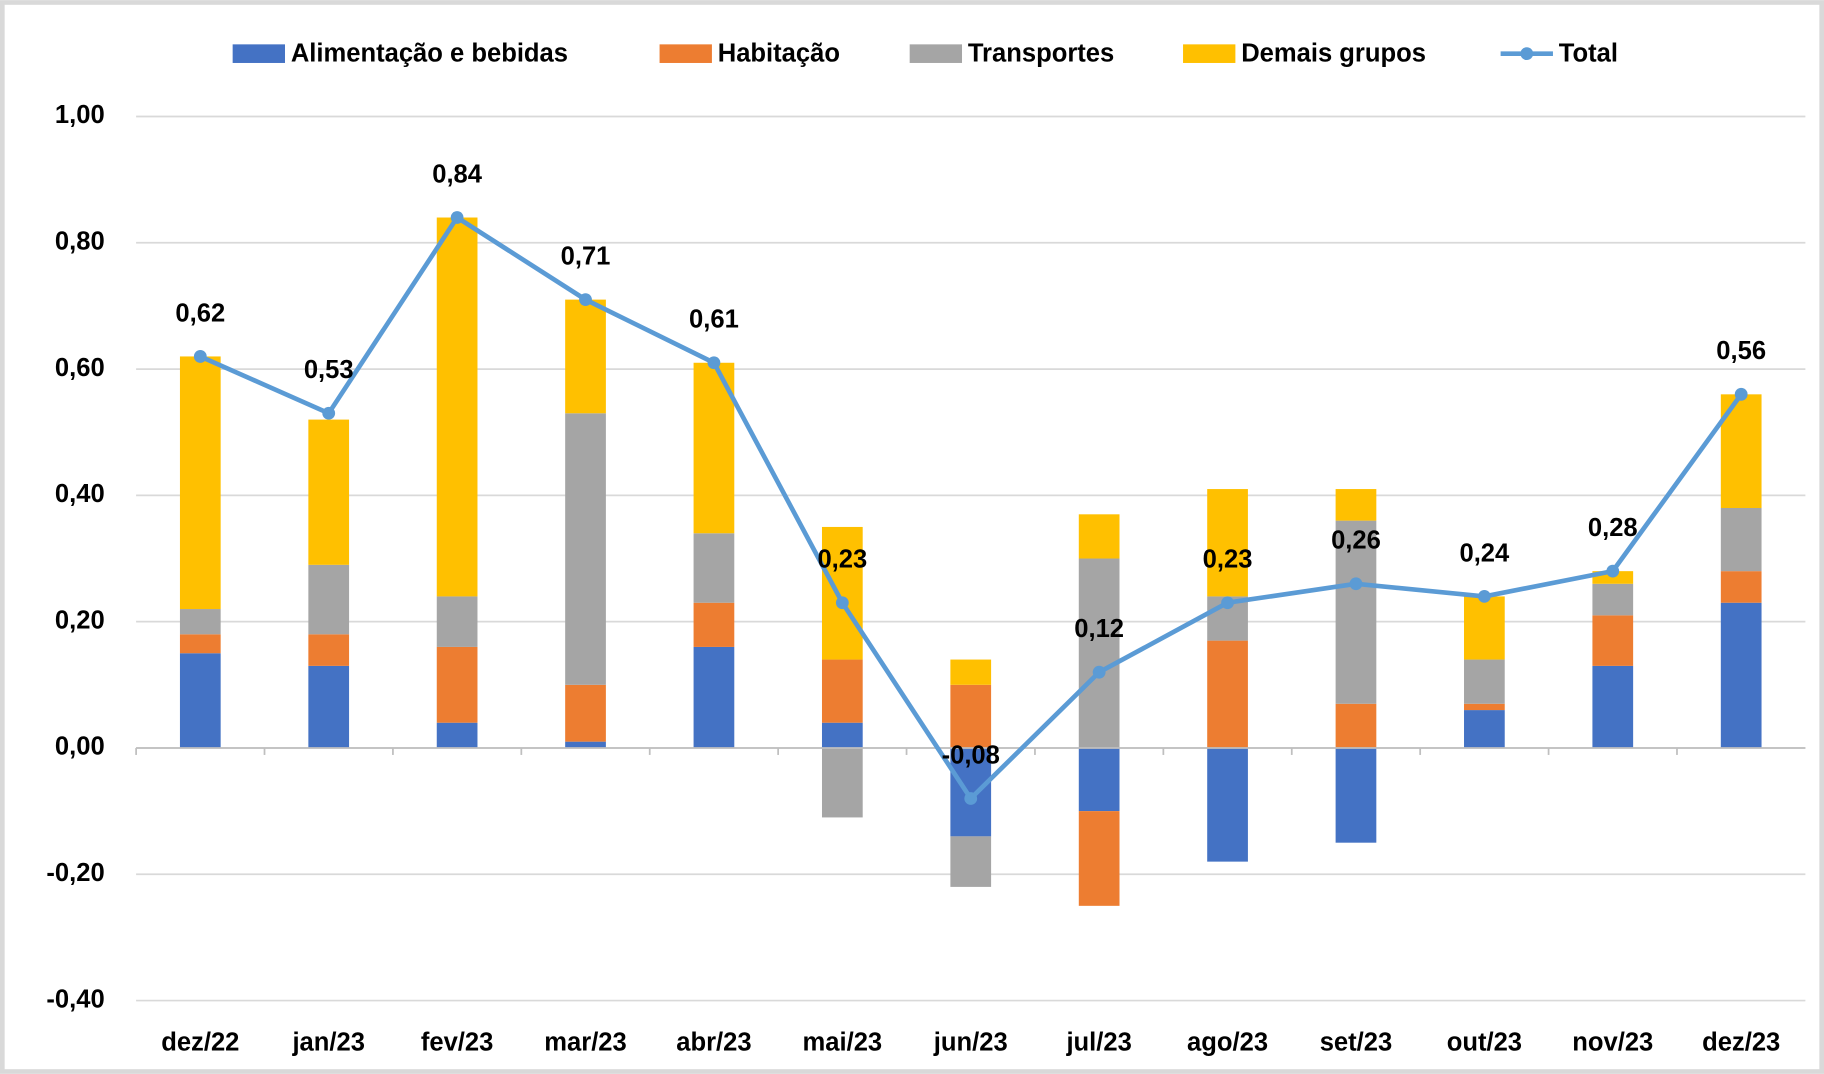 This screenshot has height=1074, width=1824. What do you see at coordinates (200, 1042) in the screenshot?
I see `x-tick-label: dez/22` at bounding box center [200, 1042].